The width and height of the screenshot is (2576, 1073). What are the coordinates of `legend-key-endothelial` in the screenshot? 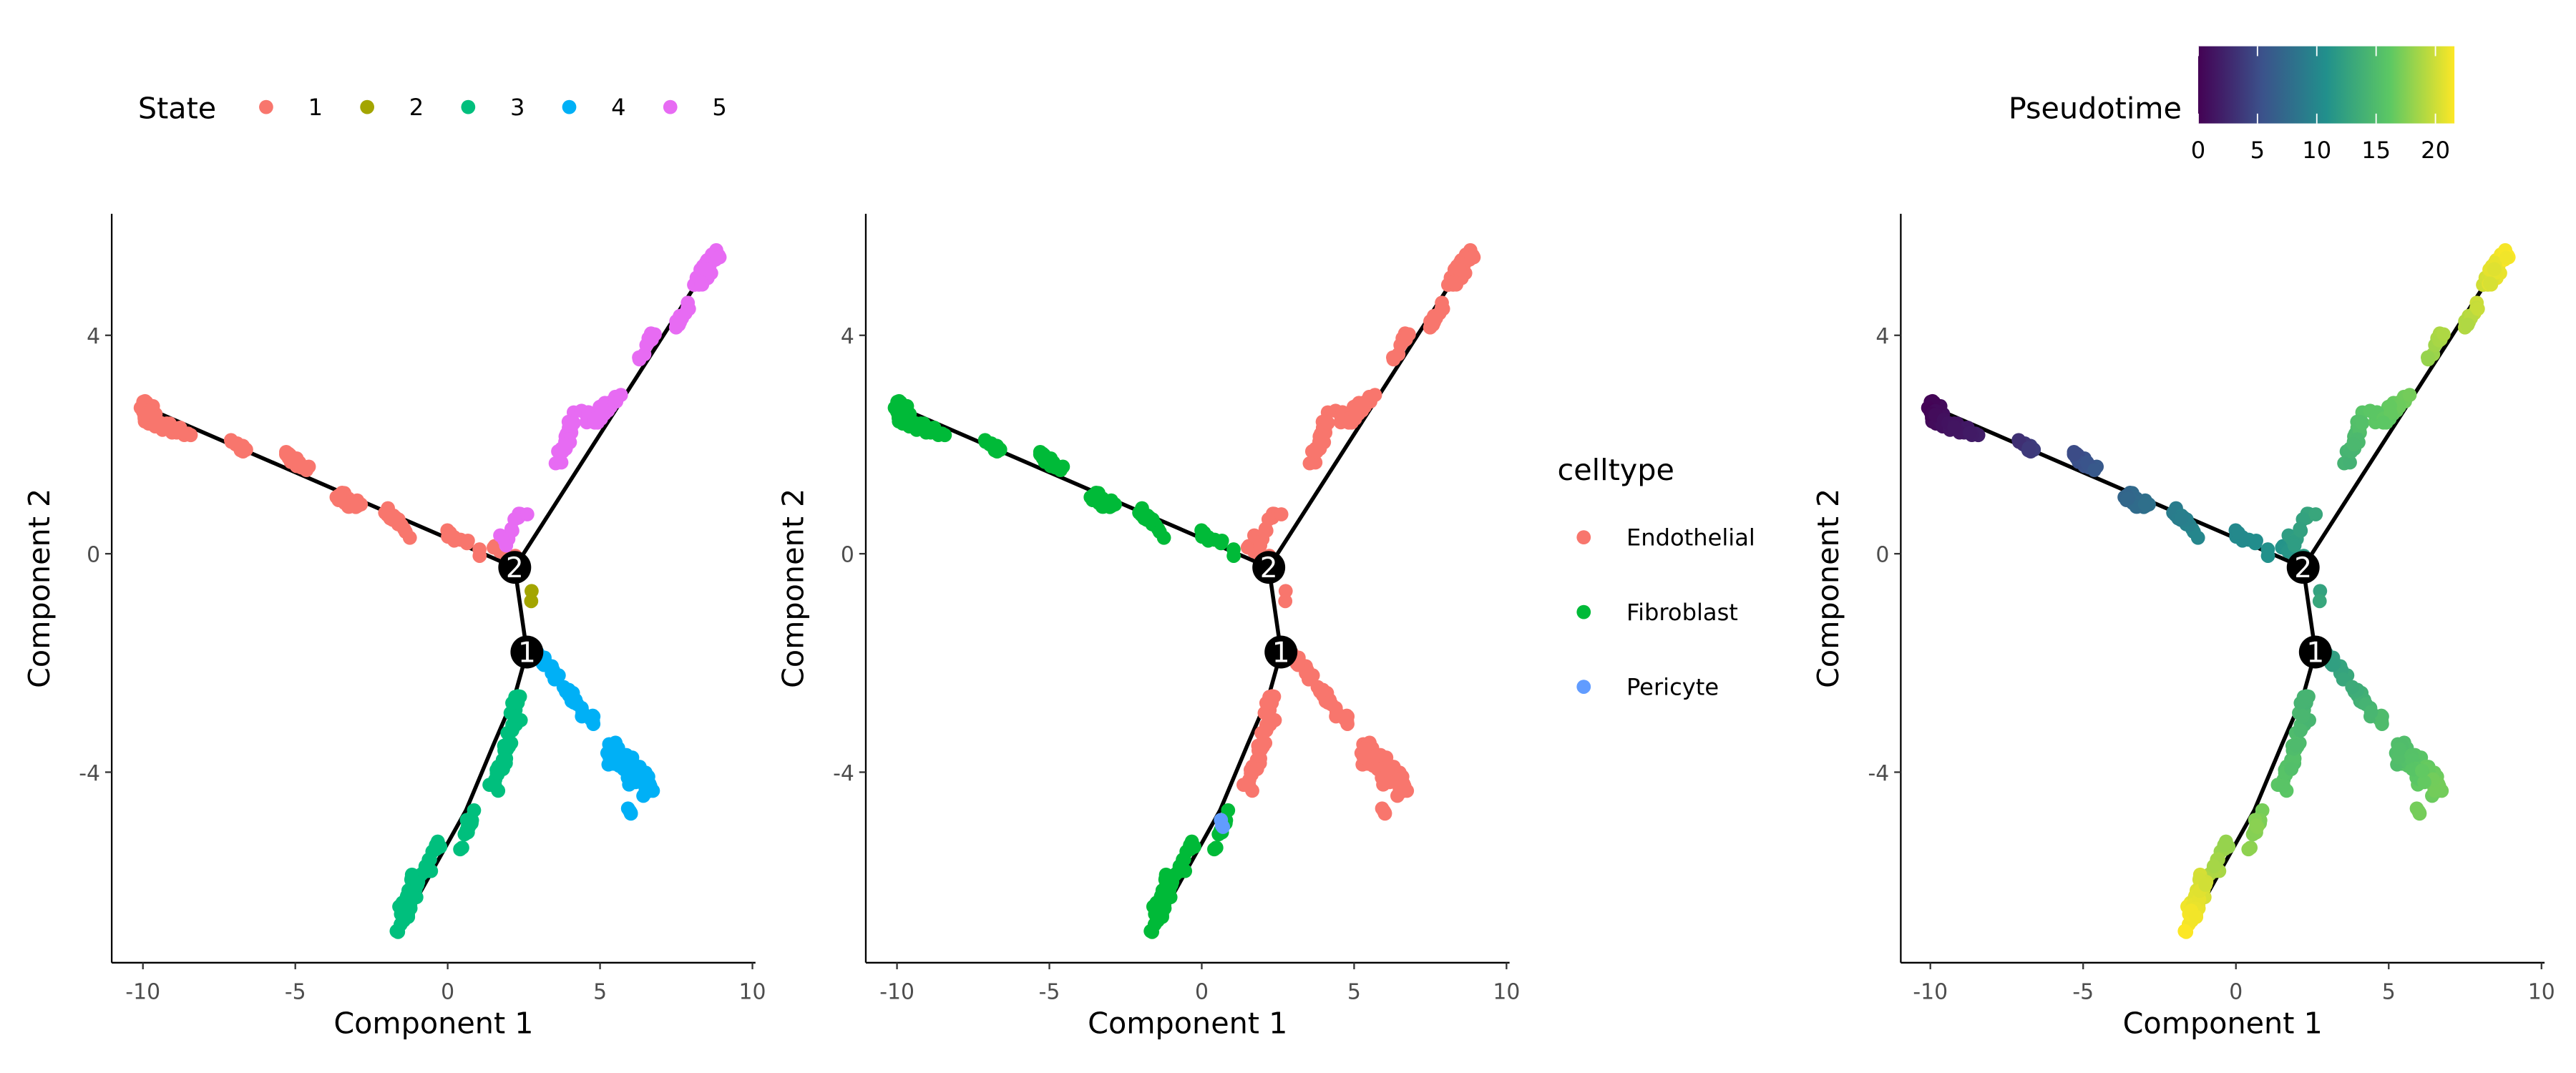 It's located at (1584, 537).